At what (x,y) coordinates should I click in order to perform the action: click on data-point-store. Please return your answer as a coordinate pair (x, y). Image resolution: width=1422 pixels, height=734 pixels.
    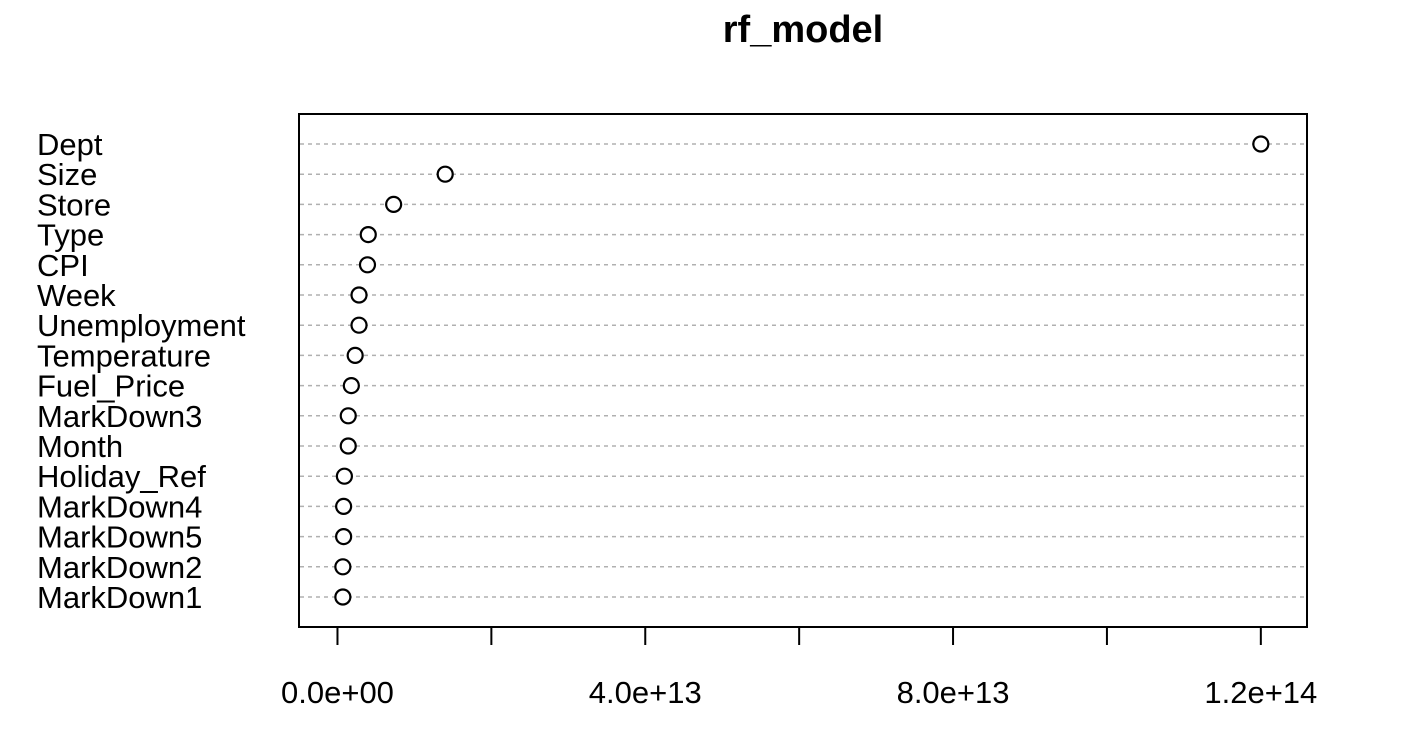
    Looking at the image, I should click on (394, 204).